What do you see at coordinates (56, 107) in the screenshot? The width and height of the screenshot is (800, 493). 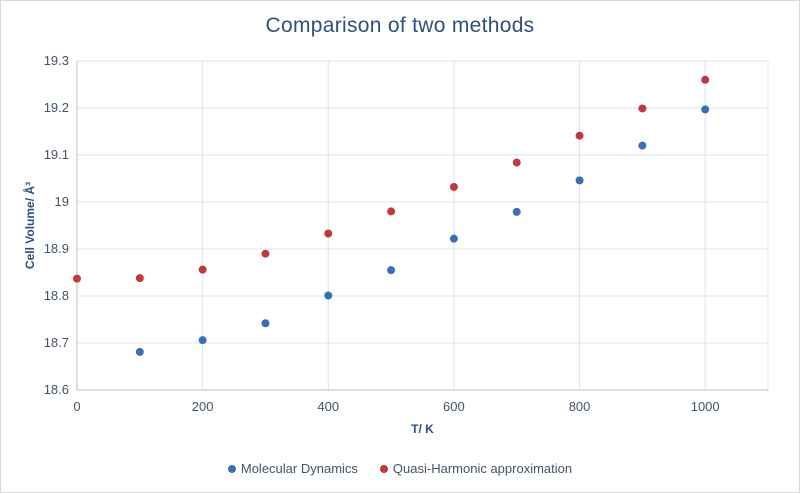 I see `y-tick-label: 19.2` at bounding box center [56, 107].